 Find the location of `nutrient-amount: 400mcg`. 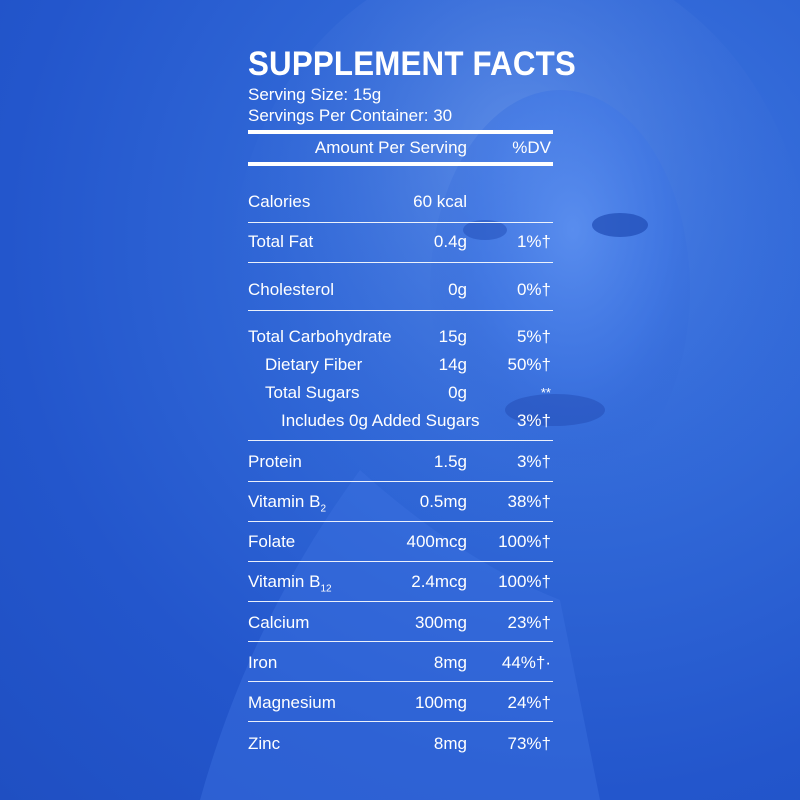

nutrient-amount: 400mcg is located at coordinates (436, 541).